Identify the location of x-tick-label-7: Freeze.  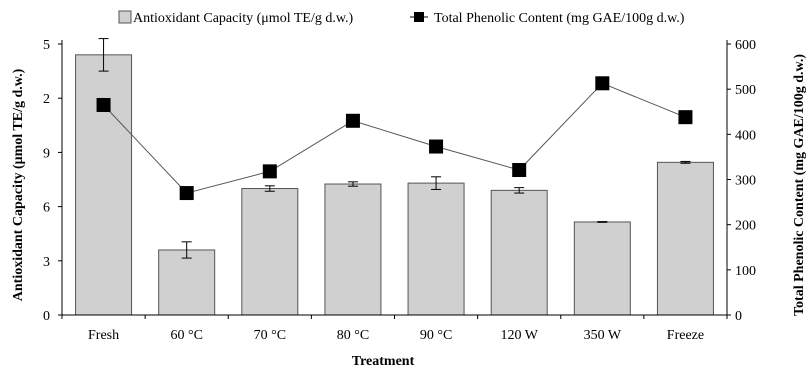
(685, 335).